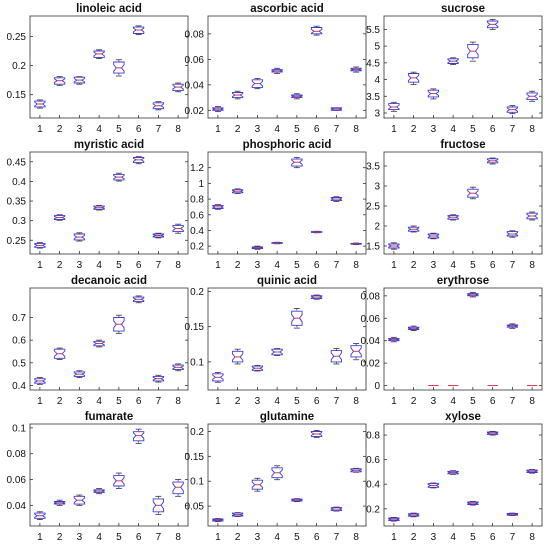  What do you see at coordinates (195, 507) in the screenshot?
I see `y-tick-label: 0.05` at bounding box center [195, 507].